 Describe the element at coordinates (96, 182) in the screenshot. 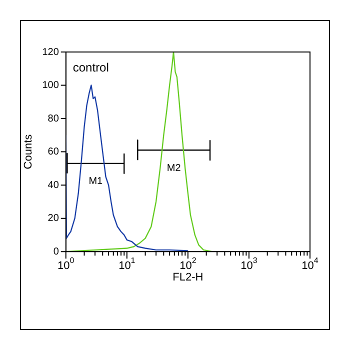

I see `series-label: M1` at that location.